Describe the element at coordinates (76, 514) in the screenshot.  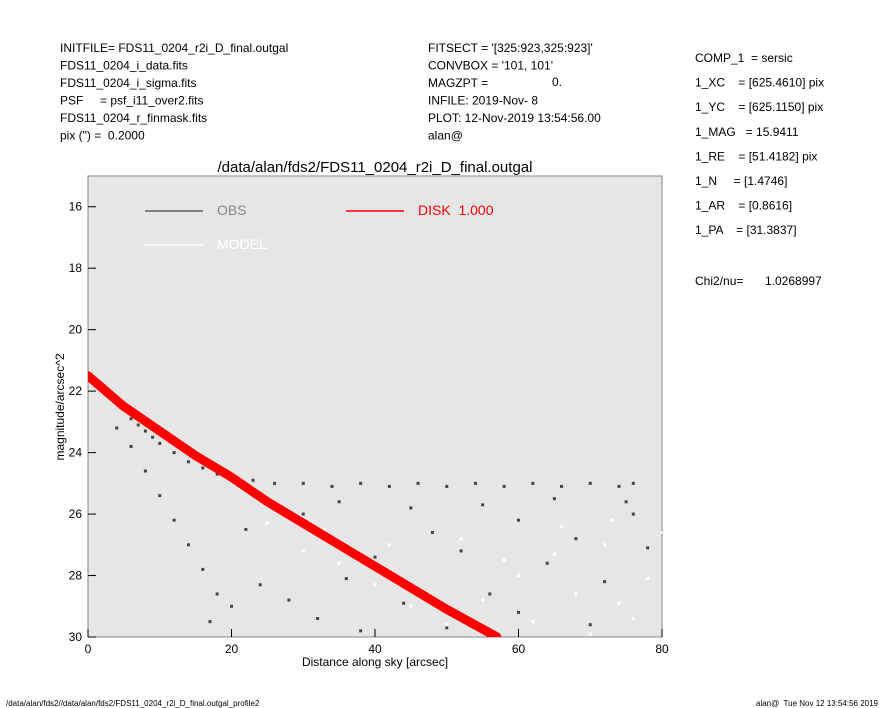
I see `y-tick-label: 26` at that location.